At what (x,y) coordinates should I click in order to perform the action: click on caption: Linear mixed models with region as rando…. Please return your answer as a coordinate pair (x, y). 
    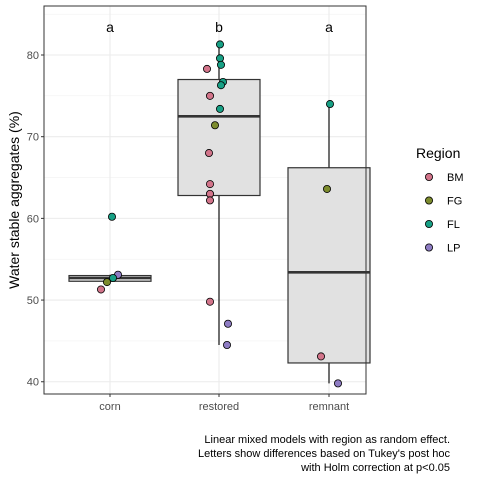
    Looking at the image, I should click on (324, 454).